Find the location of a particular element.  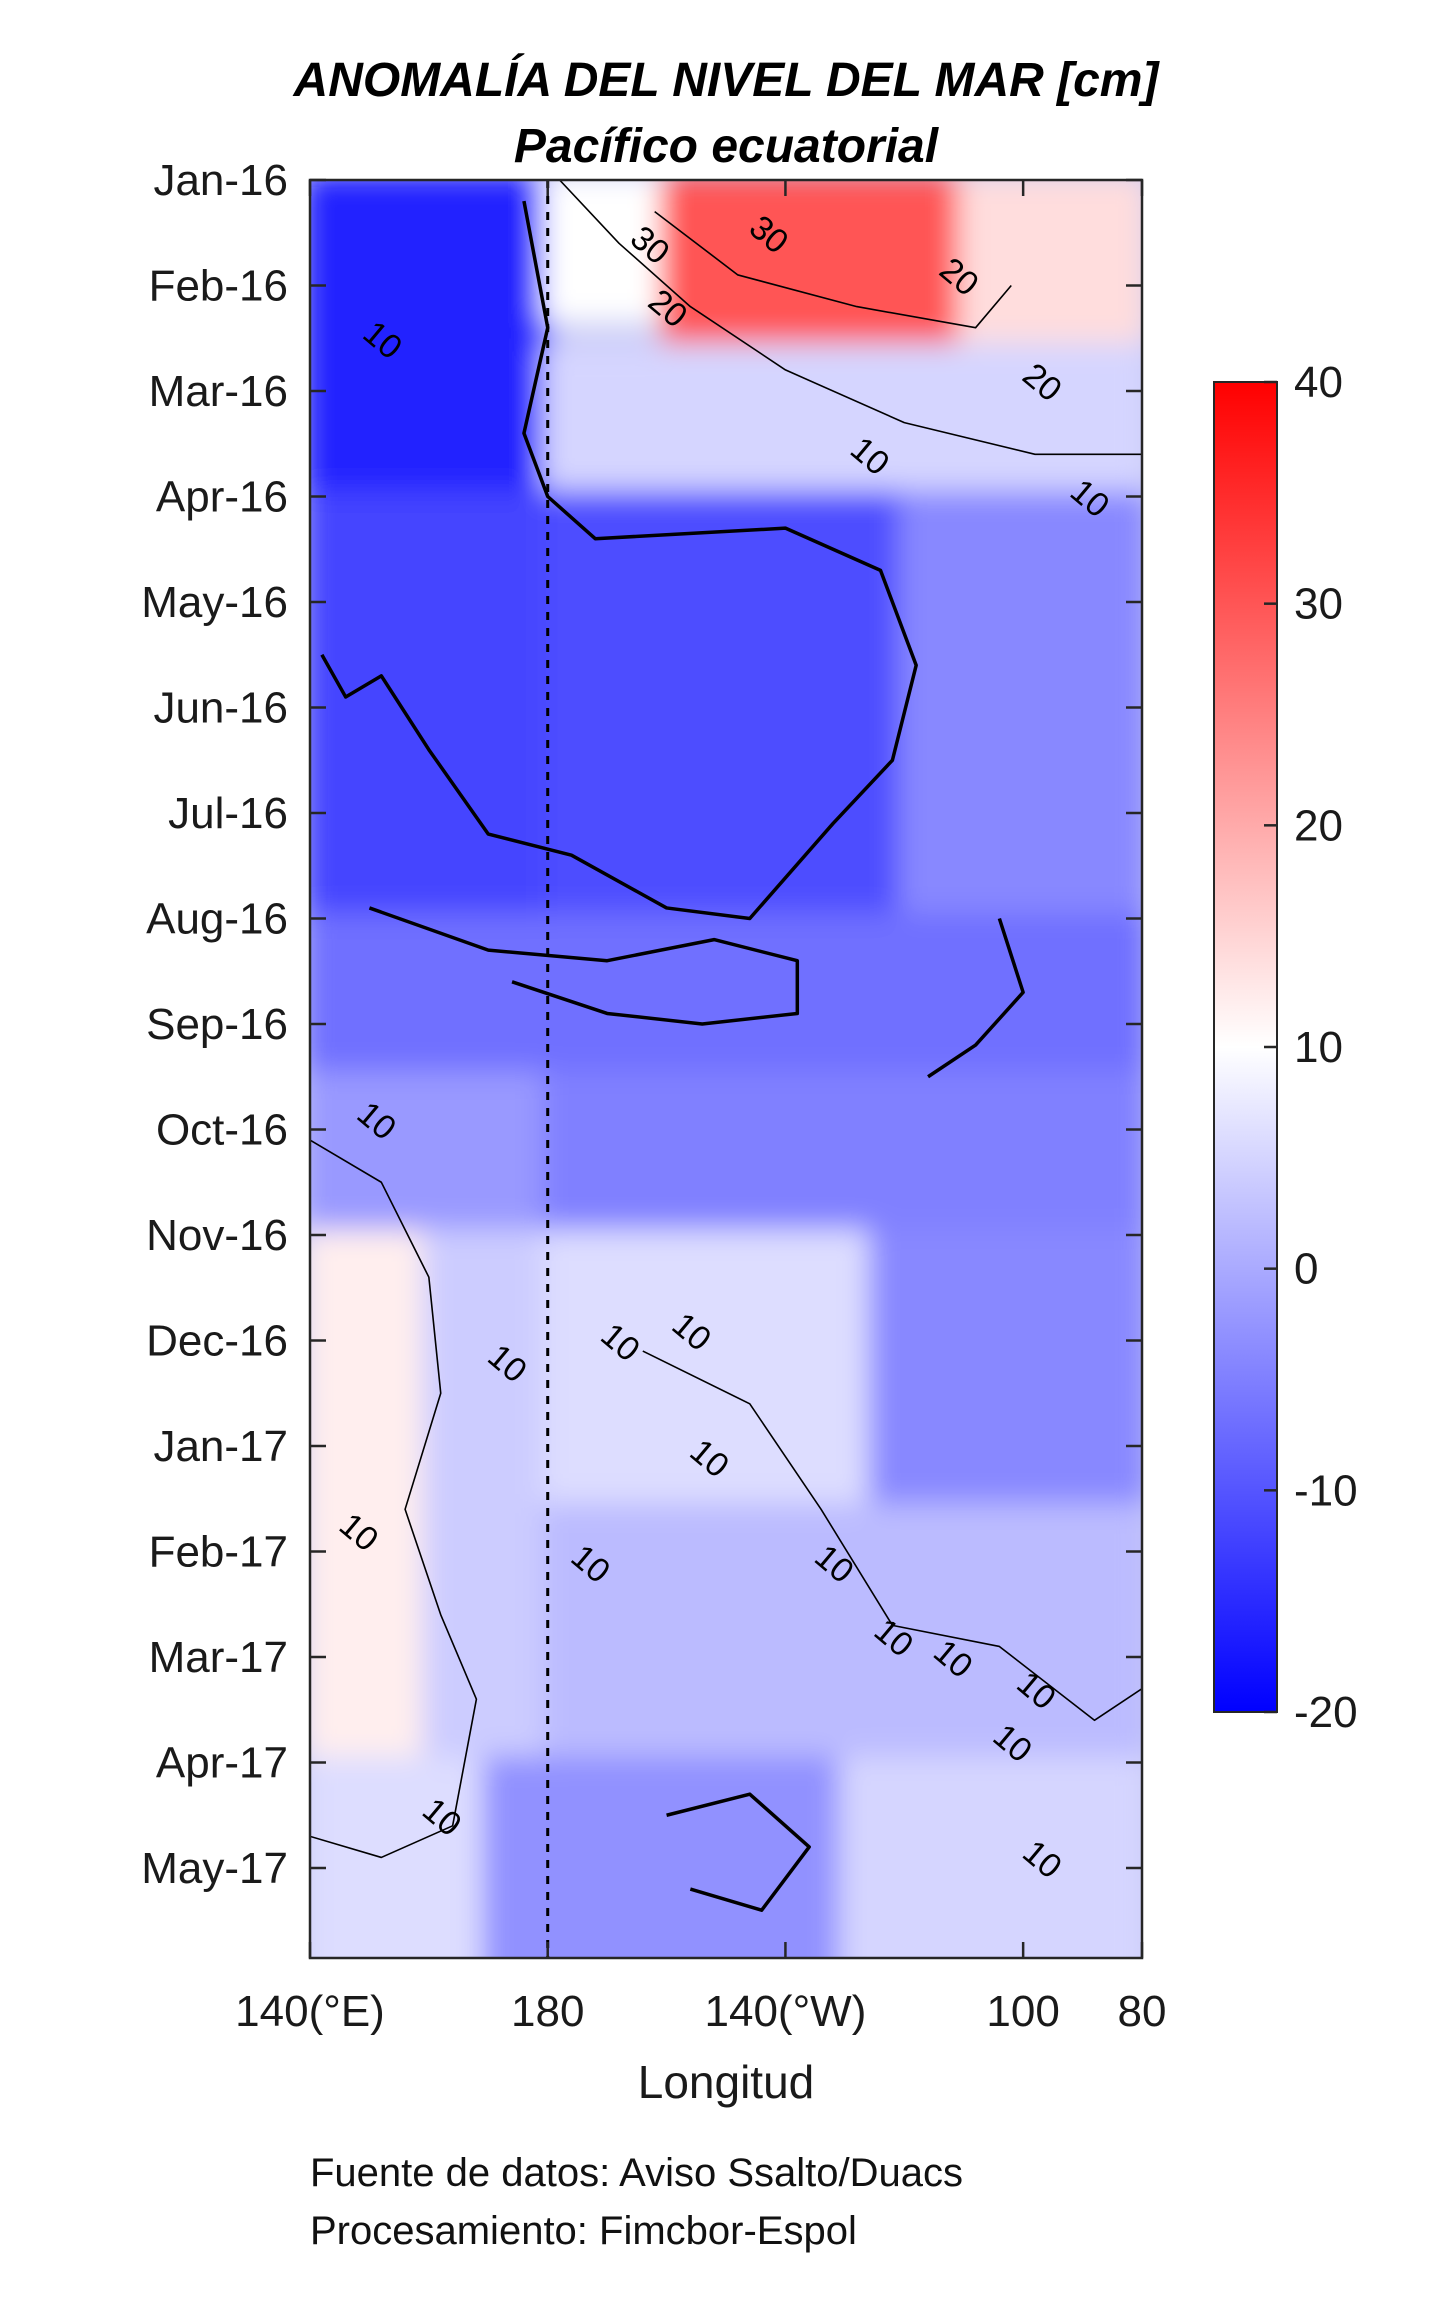

x-axis-label: Longitud is located at coordinates (726, 2082).